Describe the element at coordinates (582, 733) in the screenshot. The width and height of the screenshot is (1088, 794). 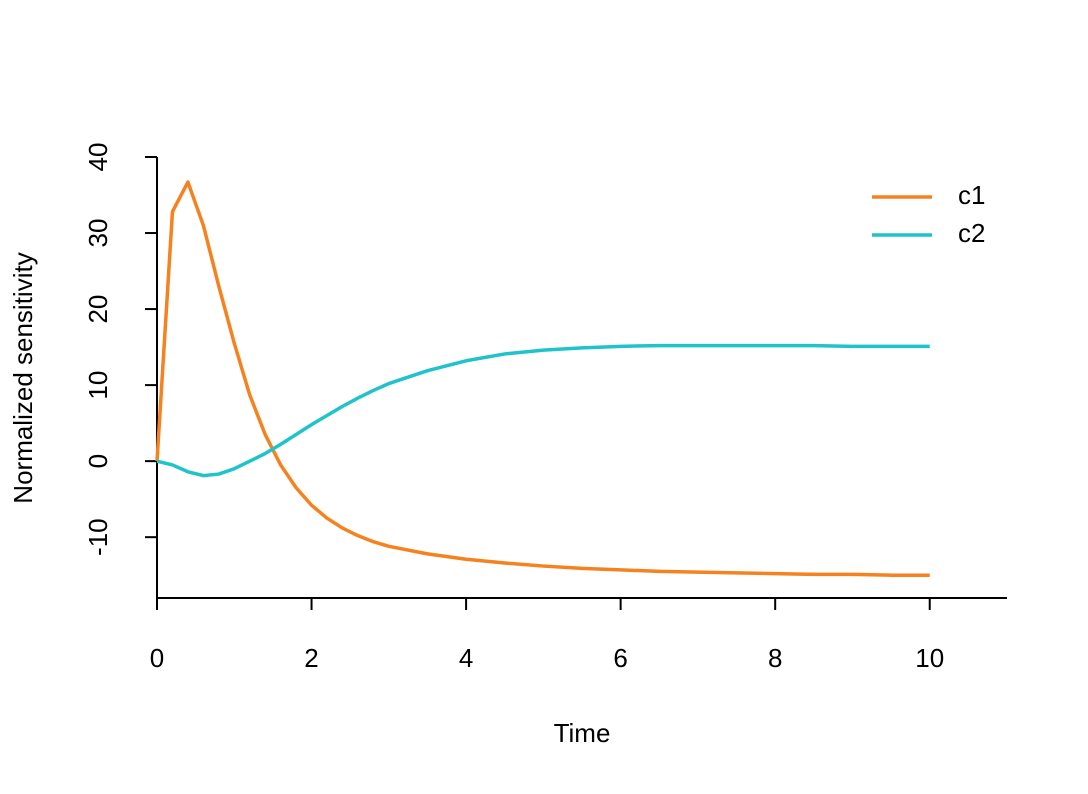
I see `x-axis-label: Time` at that location.